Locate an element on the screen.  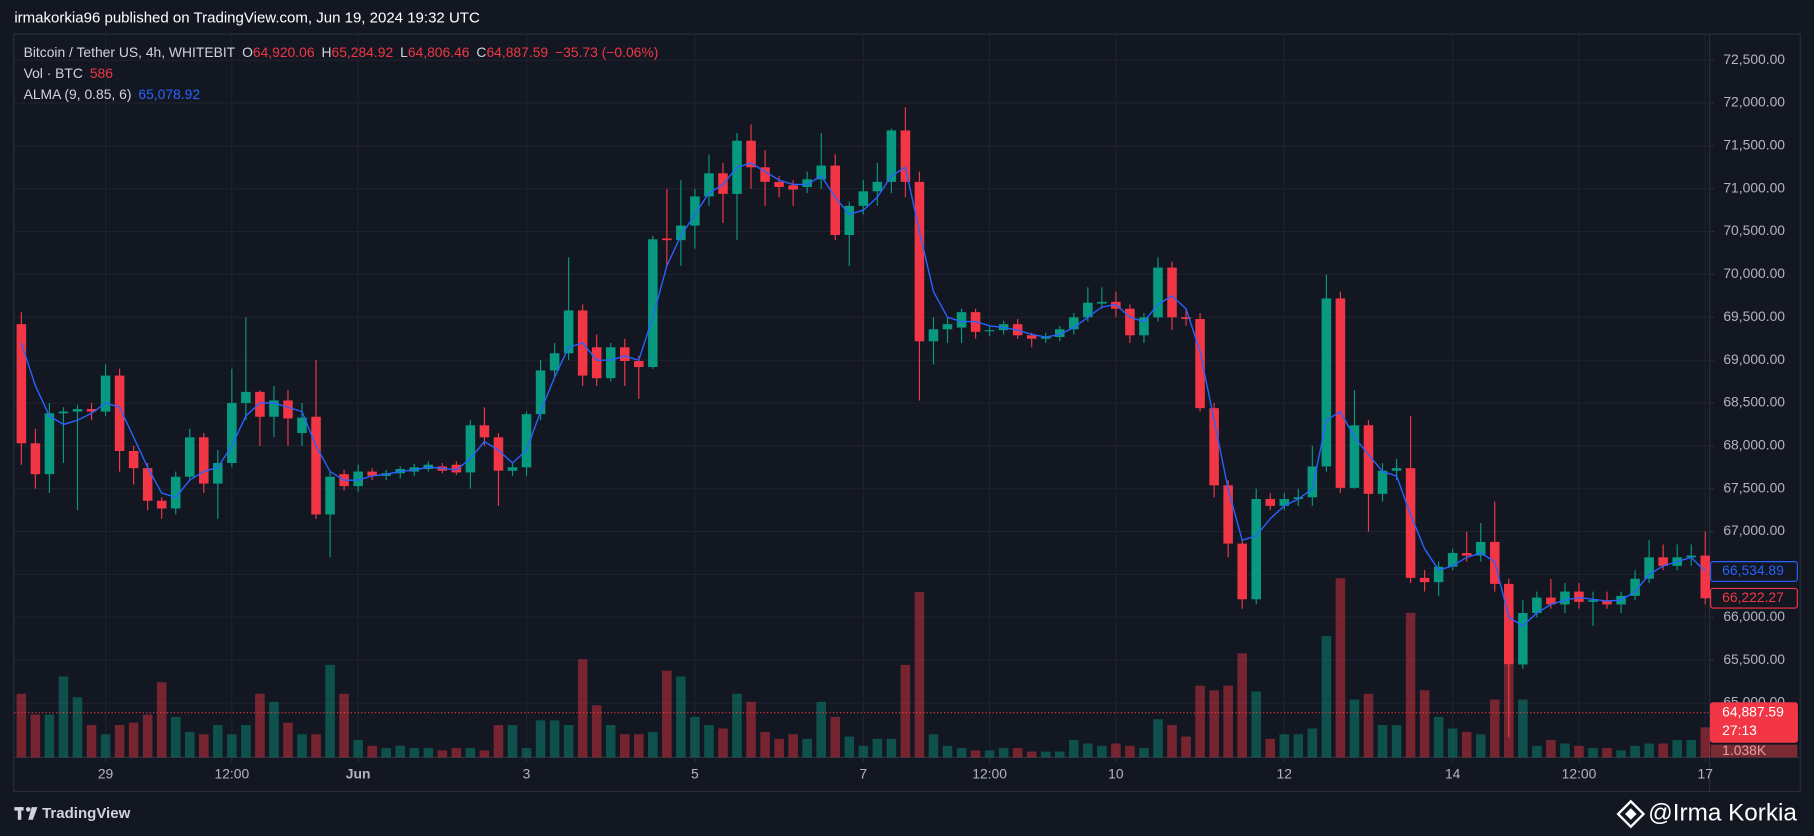
x-tick-label: 12 is located at coordinates (1285, 773).